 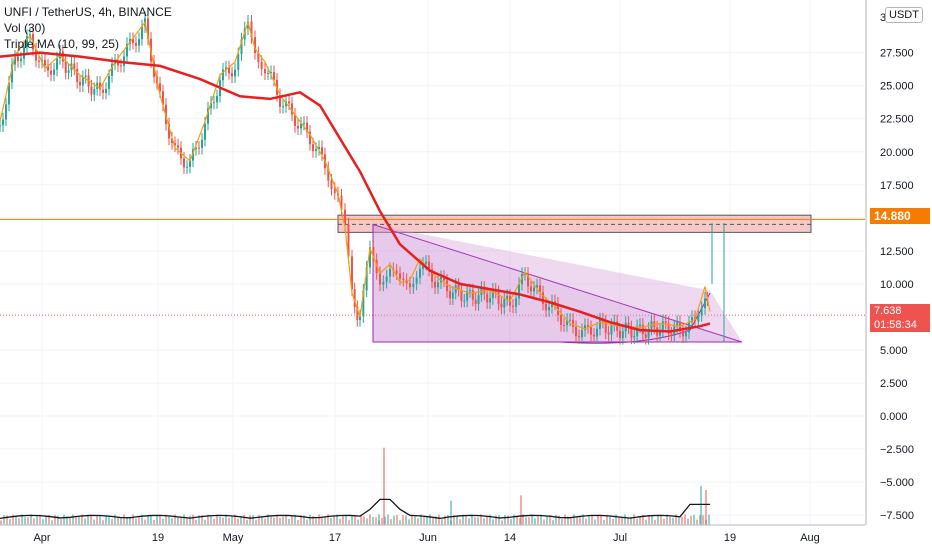 I want to click on y-tick-label: 17.500, so click(x=897, y=186).